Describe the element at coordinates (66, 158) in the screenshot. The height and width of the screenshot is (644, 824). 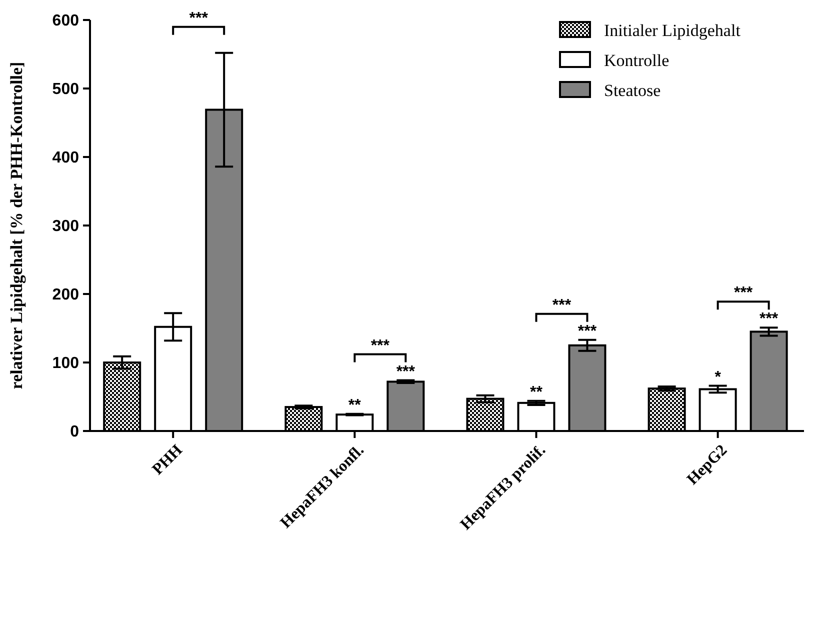
I see `y-tick-label: 400` at that location.